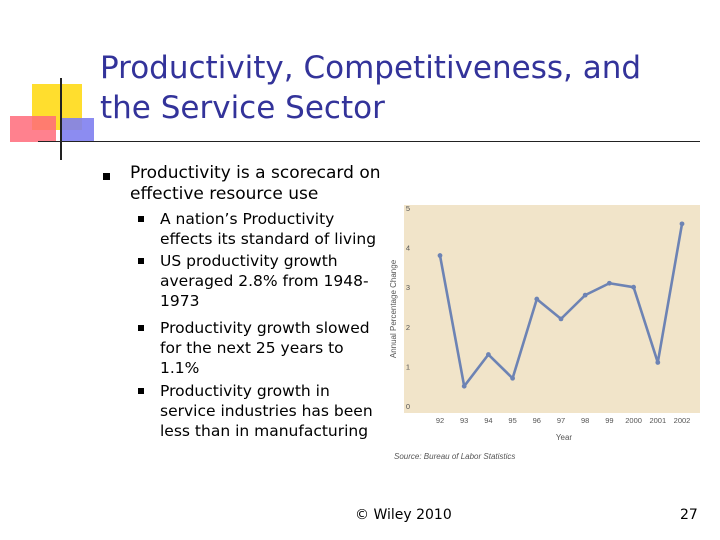  What do you see at coordinates (403, 515) in the screenshot?
I see `footer-copyright: © Wiley 2010` at bounding box center [403, 515].